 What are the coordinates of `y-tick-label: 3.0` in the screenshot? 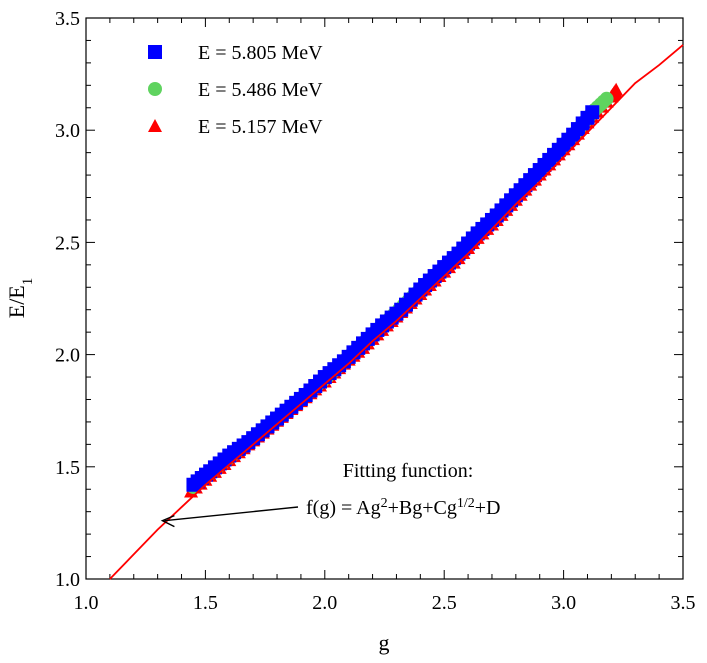 It's located at (67, 131).